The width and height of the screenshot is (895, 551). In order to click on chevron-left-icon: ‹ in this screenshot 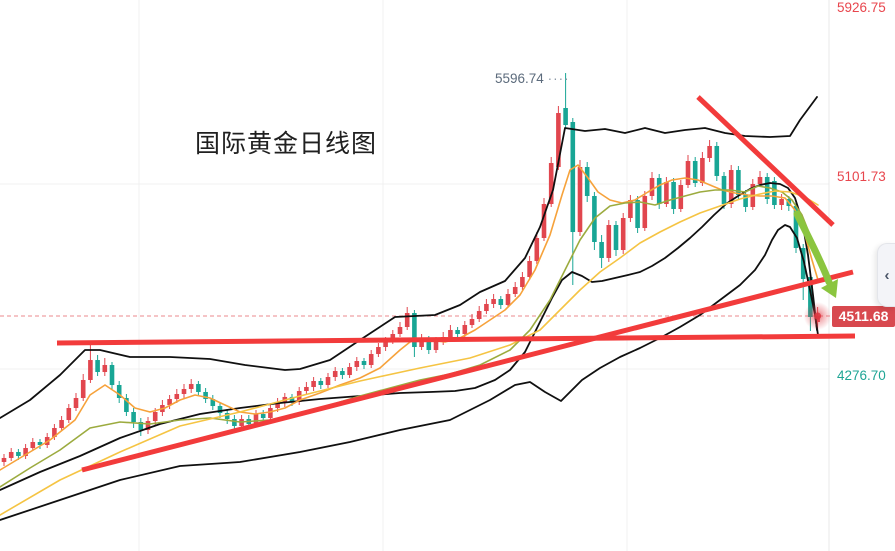, I will do `click(887, 275)`.